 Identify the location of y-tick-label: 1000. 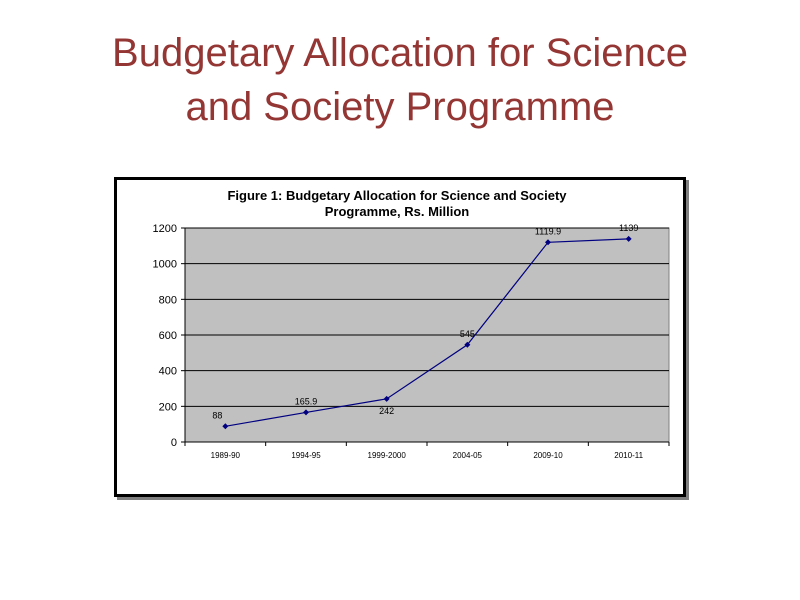
(165, 265).